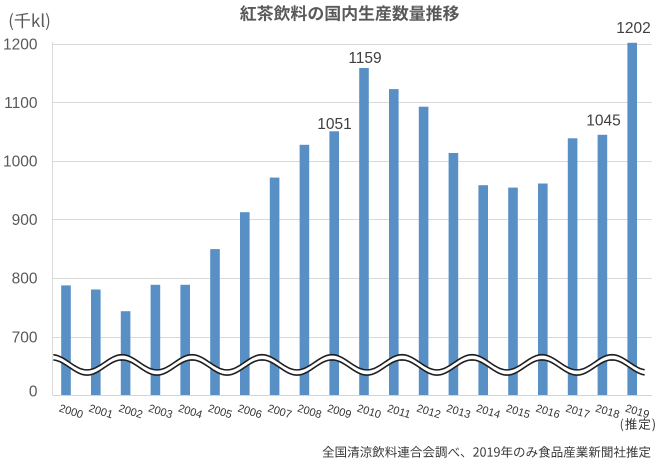 This screenshot has height=469, width=658. I want to click on svg-text: 1100, so click(21, 103).